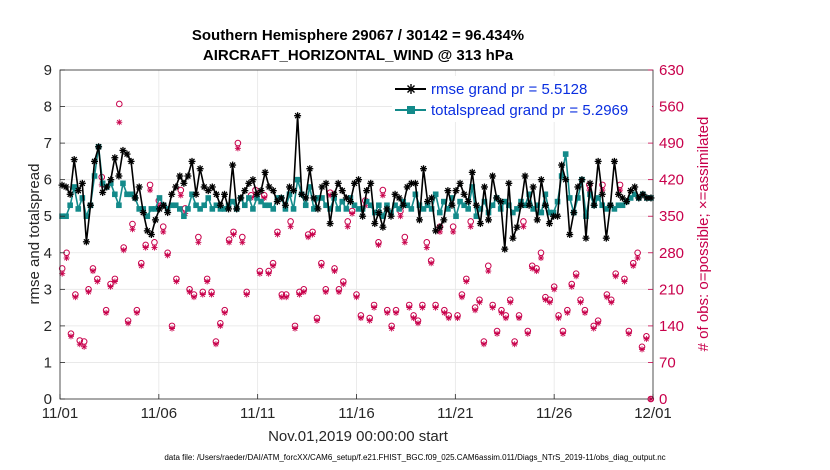 This screenshot has width=830, height=470. Describe the element at coordinates (671, 253) in the screenshot. I see `y2-tick-label: 280` at that location.